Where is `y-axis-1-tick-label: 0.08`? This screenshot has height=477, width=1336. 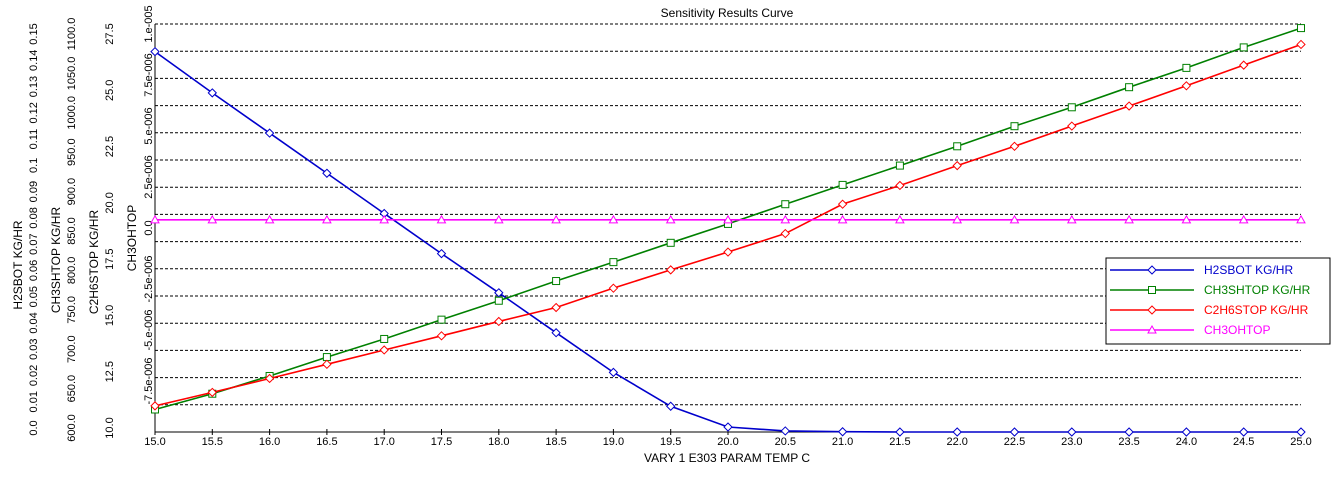
y-axis-1-tick-label: 0.08 is located at coordinates (34, 217).